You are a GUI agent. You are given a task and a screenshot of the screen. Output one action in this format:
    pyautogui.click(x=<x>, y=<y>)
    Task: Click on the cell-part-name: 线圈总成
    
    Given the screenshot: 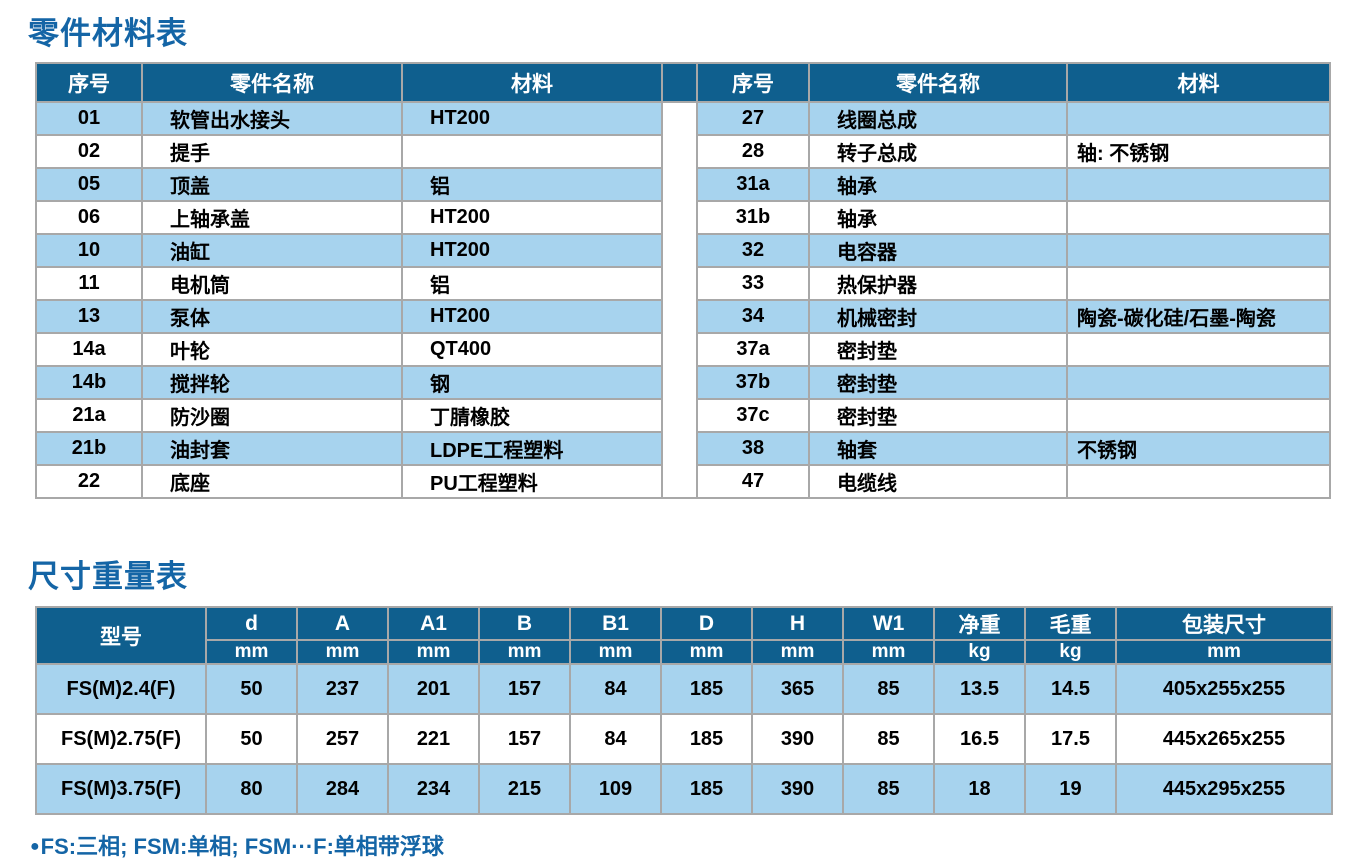 What is the action you would take?
    pyautogui.click(x=938, y=118)
    